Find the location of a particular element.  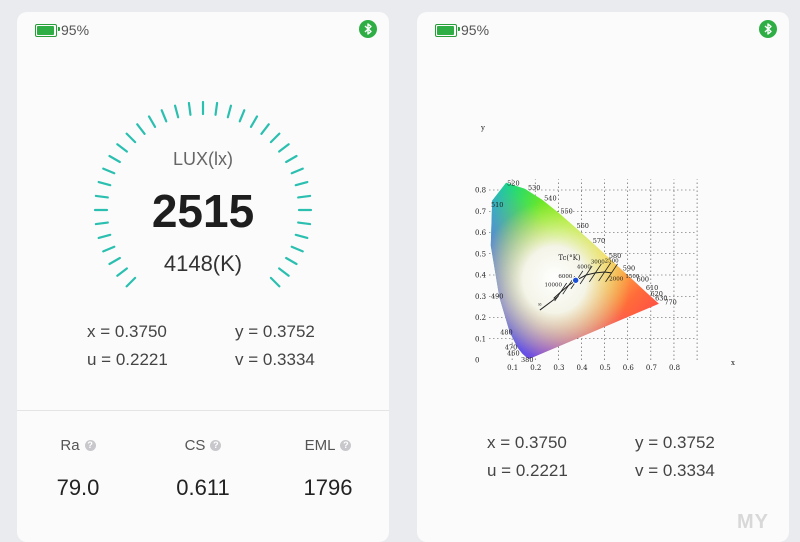

v-value: v = 0.3334 is located at coordinates (275, 359).